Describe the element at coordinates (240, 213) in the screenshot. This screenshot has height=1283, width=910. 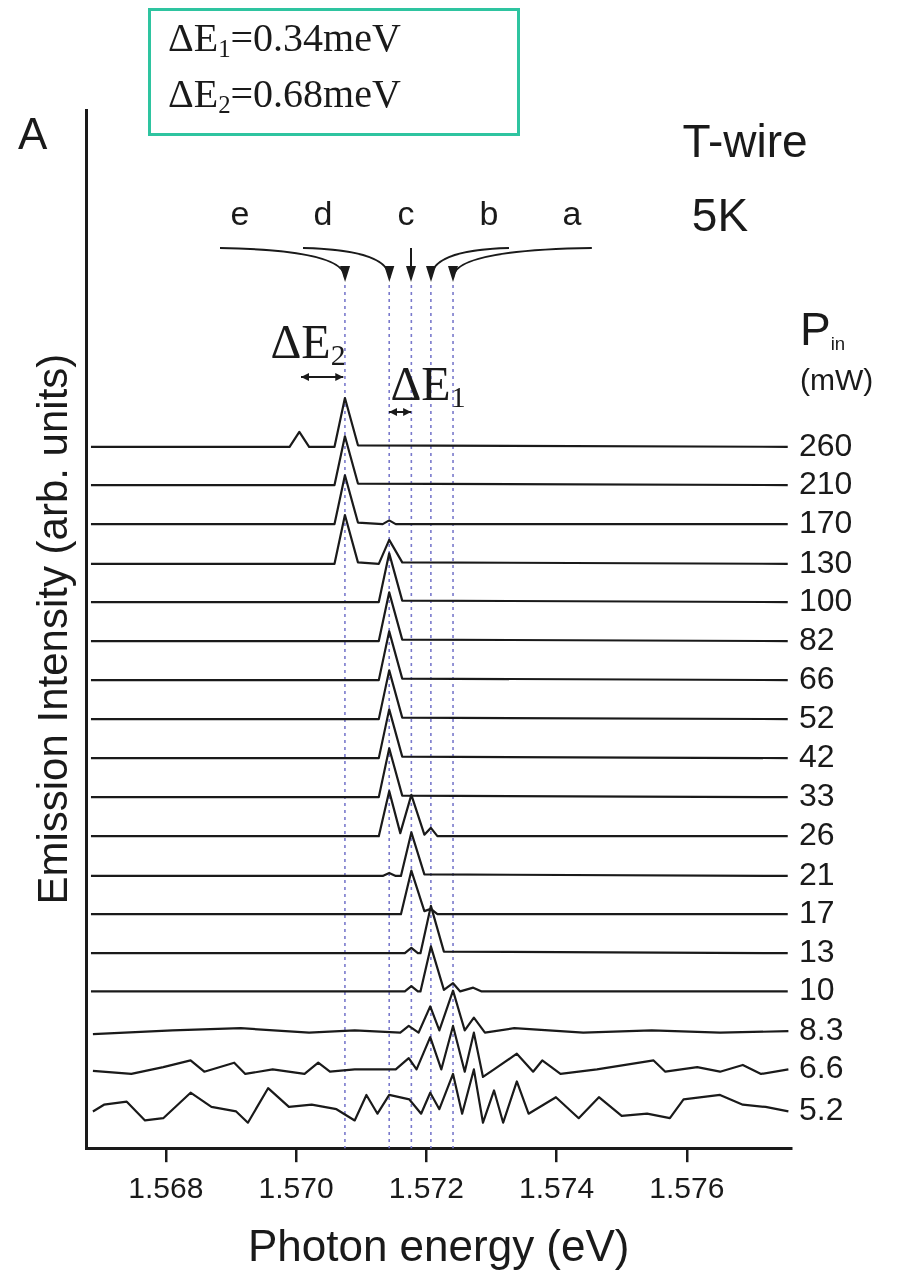
I see `ref-line-label: e` at that location.